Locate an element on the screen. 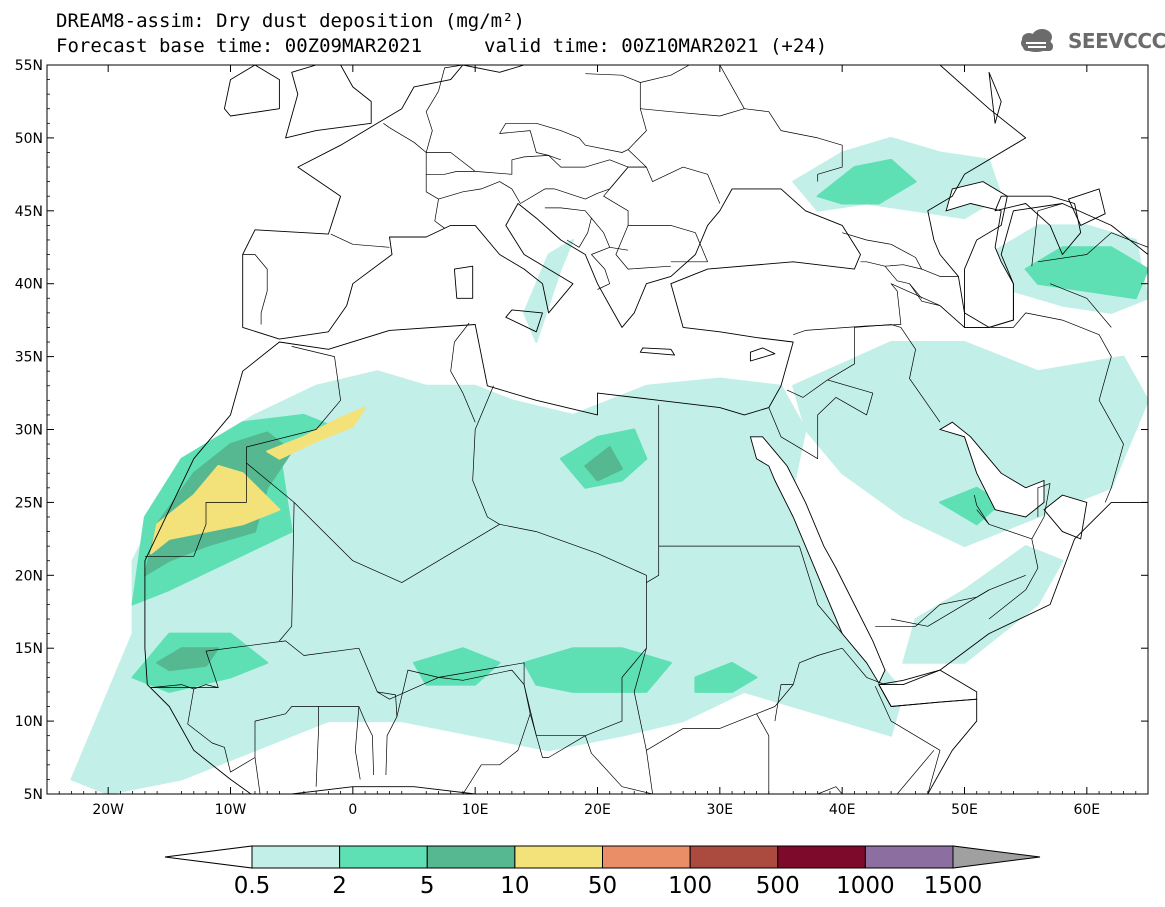 The image size is (1165, 907). lat-tick-label: 5N is located at coordinates (33, 795).